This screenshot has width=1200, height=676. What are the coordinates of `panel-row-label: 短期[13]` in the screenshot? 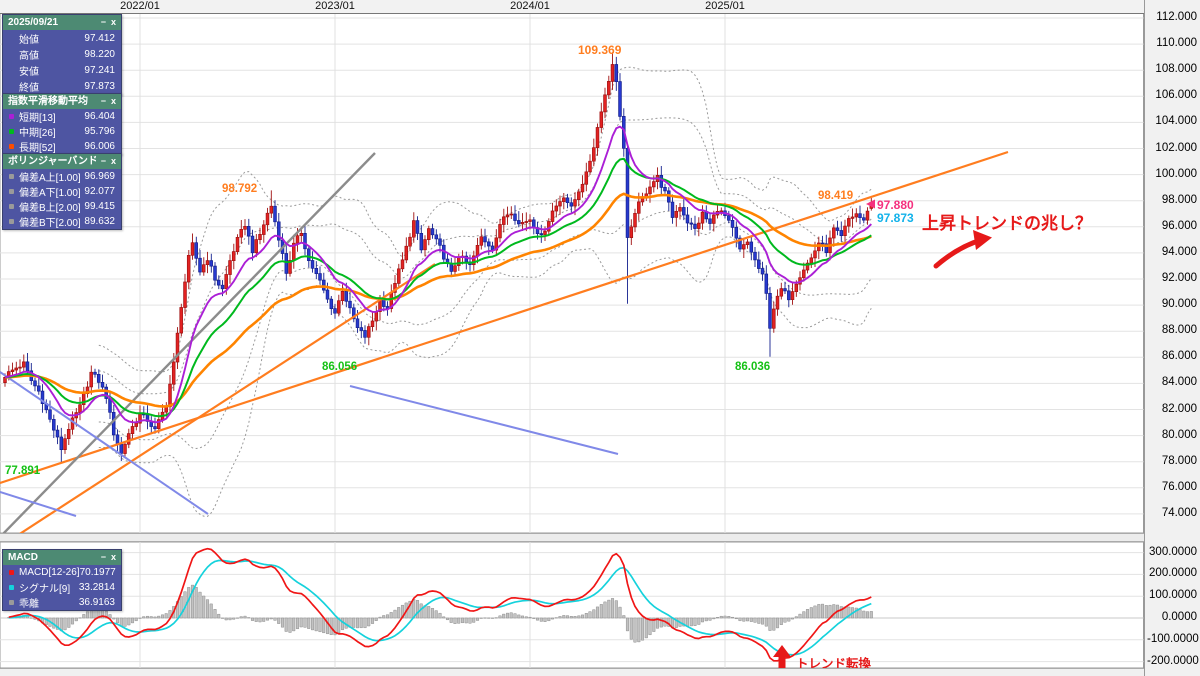 It's located at (37, 118).